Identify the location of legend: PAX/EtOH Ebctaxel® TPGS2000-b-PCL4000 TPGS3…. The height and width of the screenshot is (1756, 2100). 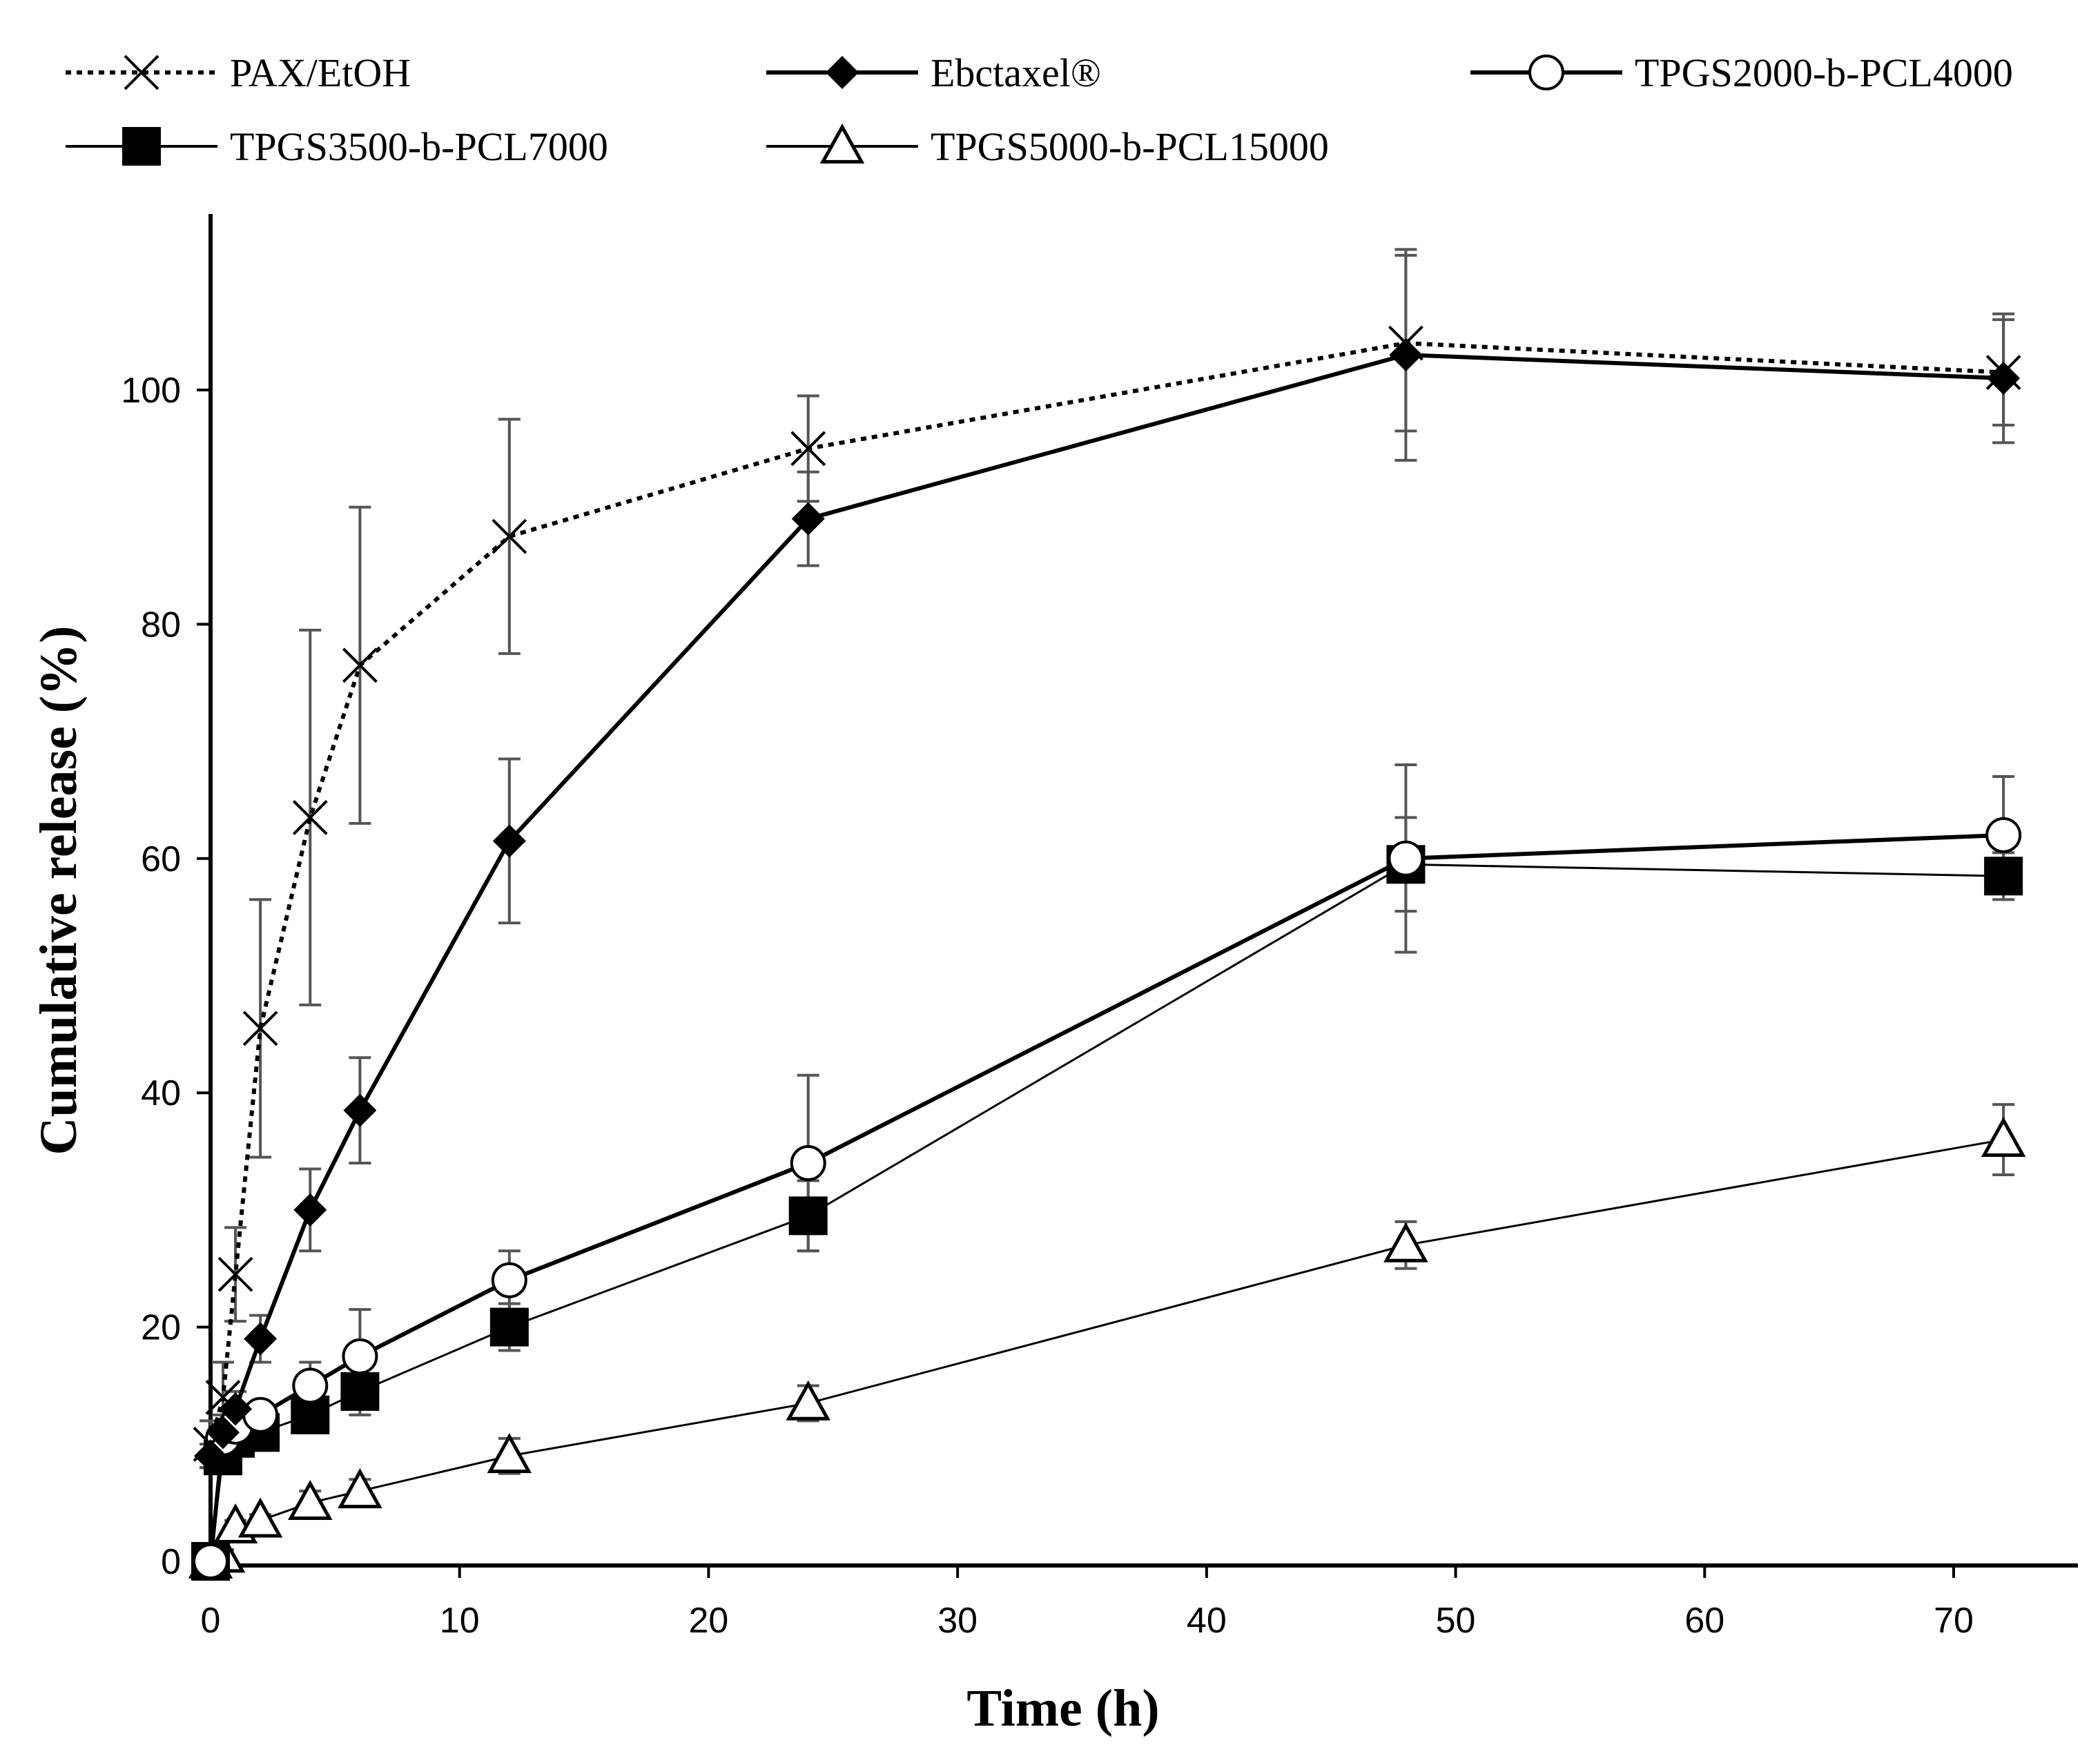
(1039, 110).